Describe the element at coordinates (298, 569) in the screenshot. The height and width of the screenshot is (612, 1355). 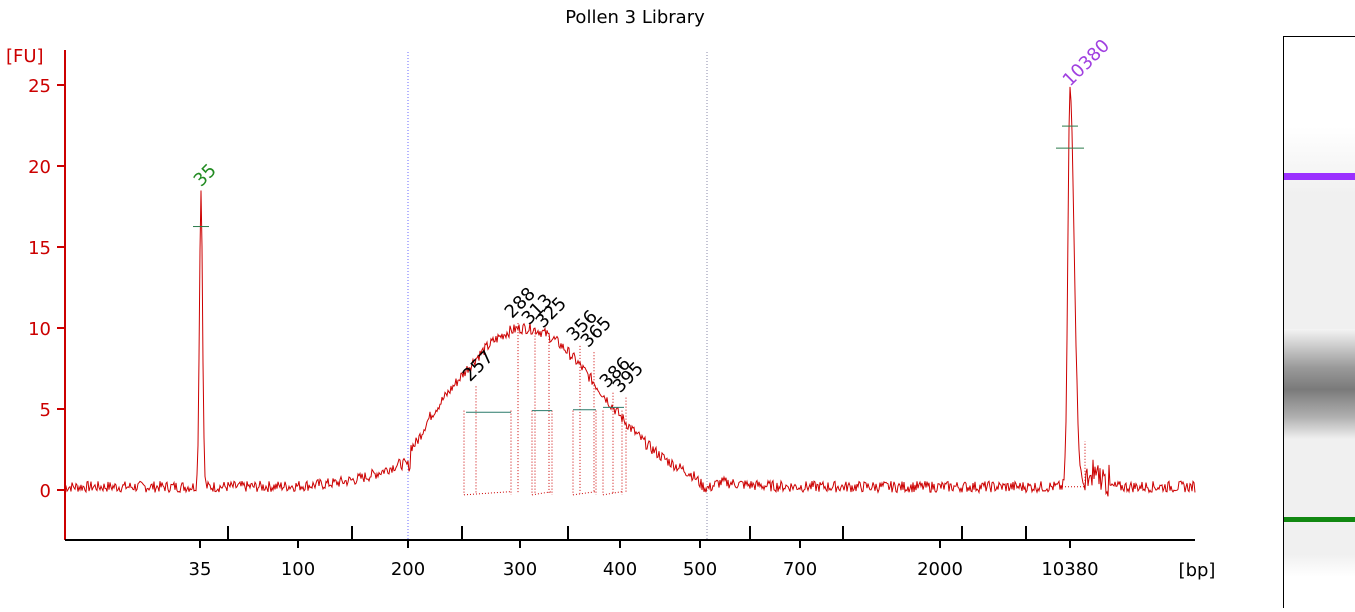
I see `x-tick-label: 100` at that location.